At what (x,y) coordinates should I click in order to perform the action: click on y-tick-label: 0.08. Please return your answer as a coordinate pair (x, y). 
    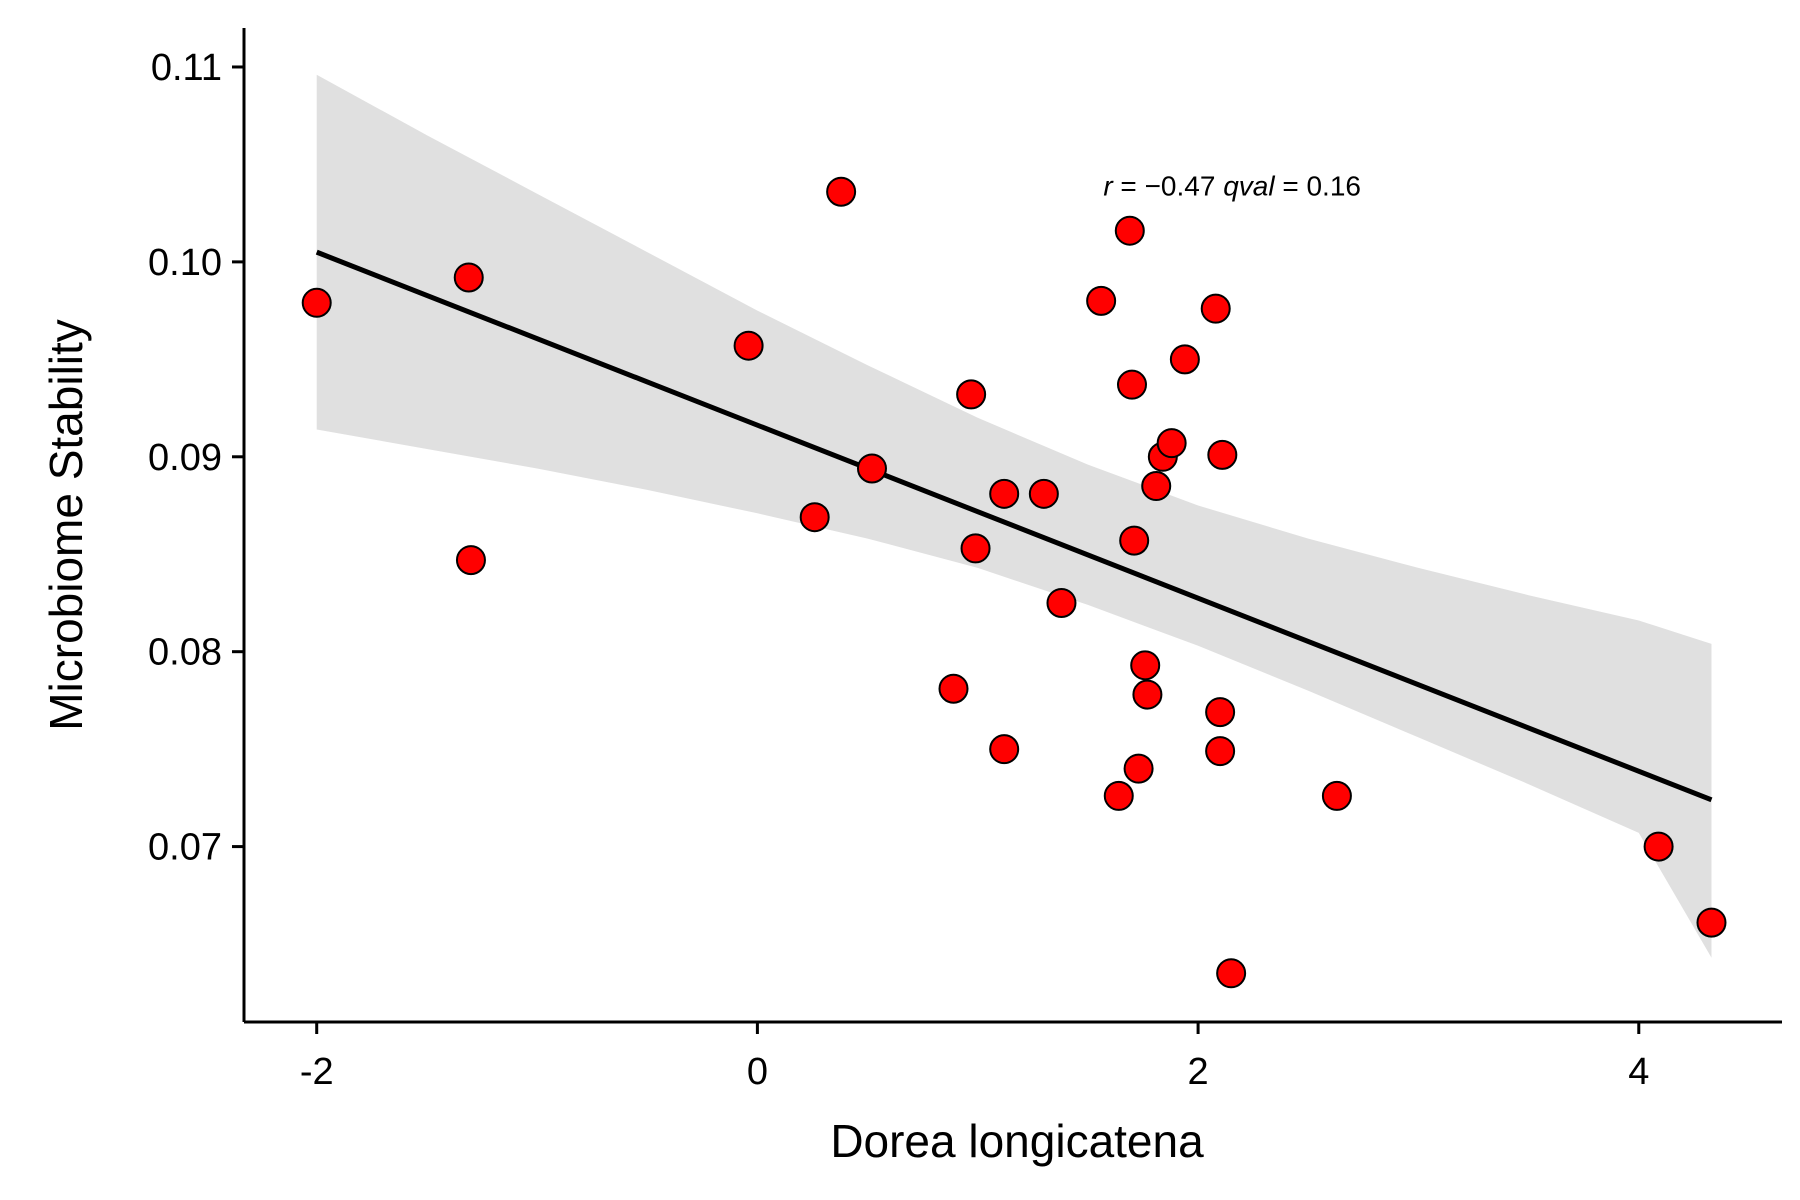
    Looking at the image, I should click on (185, 653).